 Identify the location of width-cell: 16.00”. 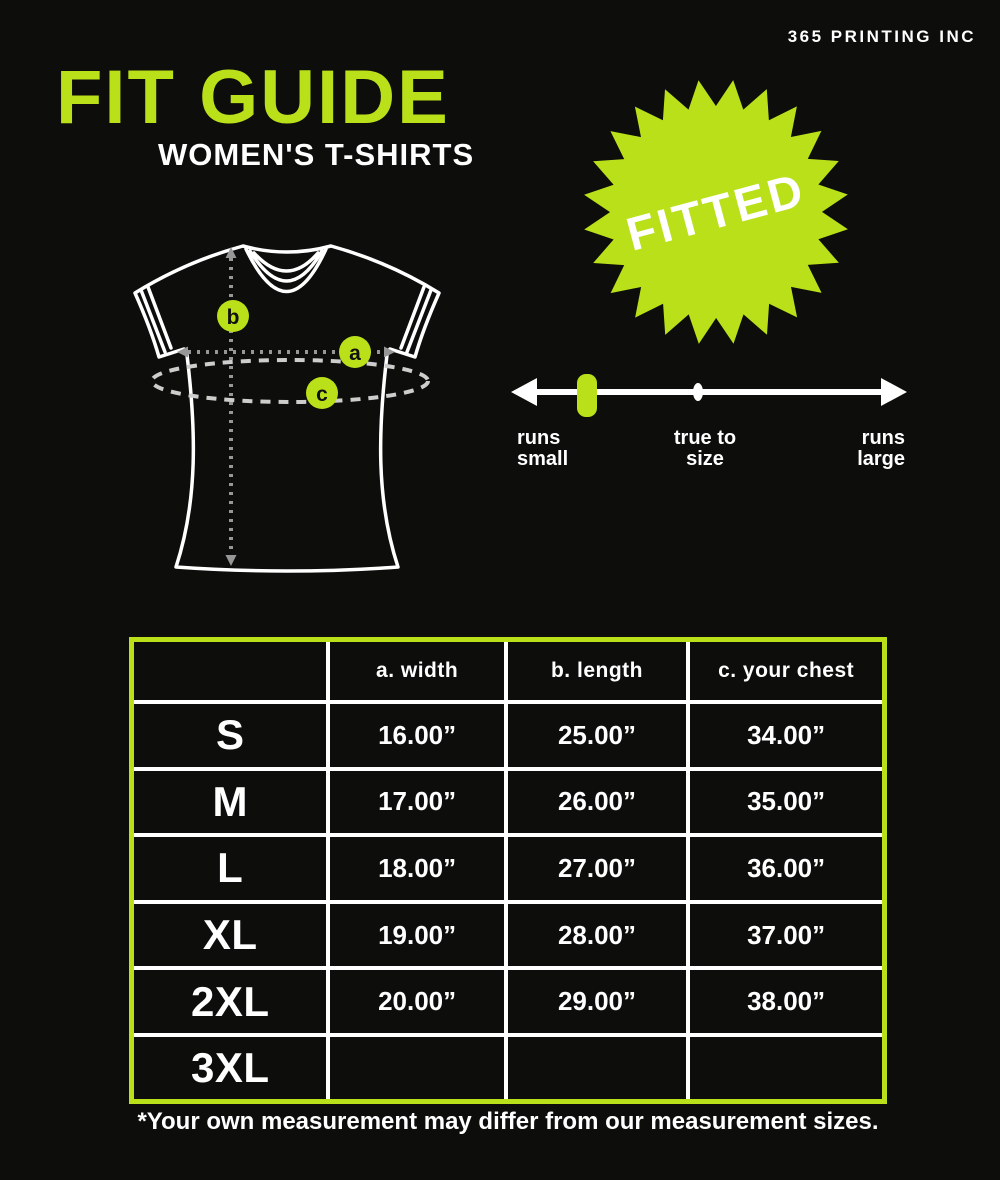
(417, 735).